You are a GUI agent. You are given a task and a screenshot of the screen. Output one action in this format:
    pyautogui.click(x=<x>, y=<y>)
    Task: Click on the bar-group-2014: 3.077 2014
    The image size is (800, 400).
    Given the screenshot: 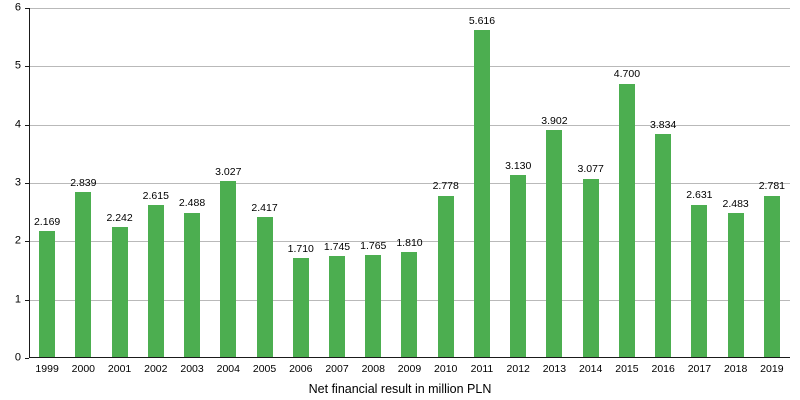 What is the action you would take?
    pyautogui.click(x=591, y=191)
    